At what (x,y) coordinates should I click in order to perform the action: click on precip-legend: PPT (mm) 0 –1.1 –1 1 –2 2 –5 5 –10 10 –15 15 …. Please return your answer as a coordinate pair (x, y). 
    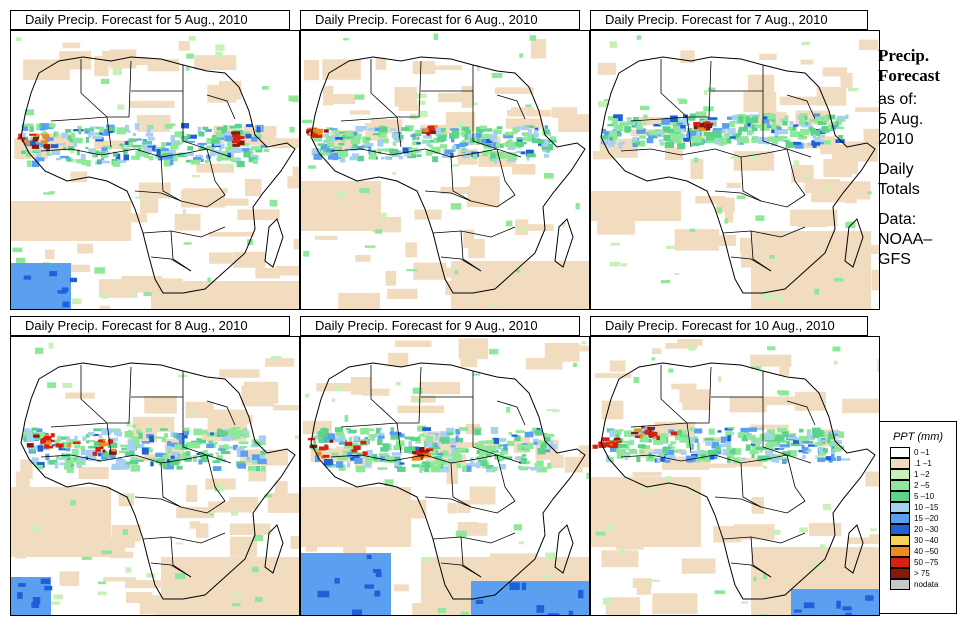
    Looking at the image, I should click on (918, 517).